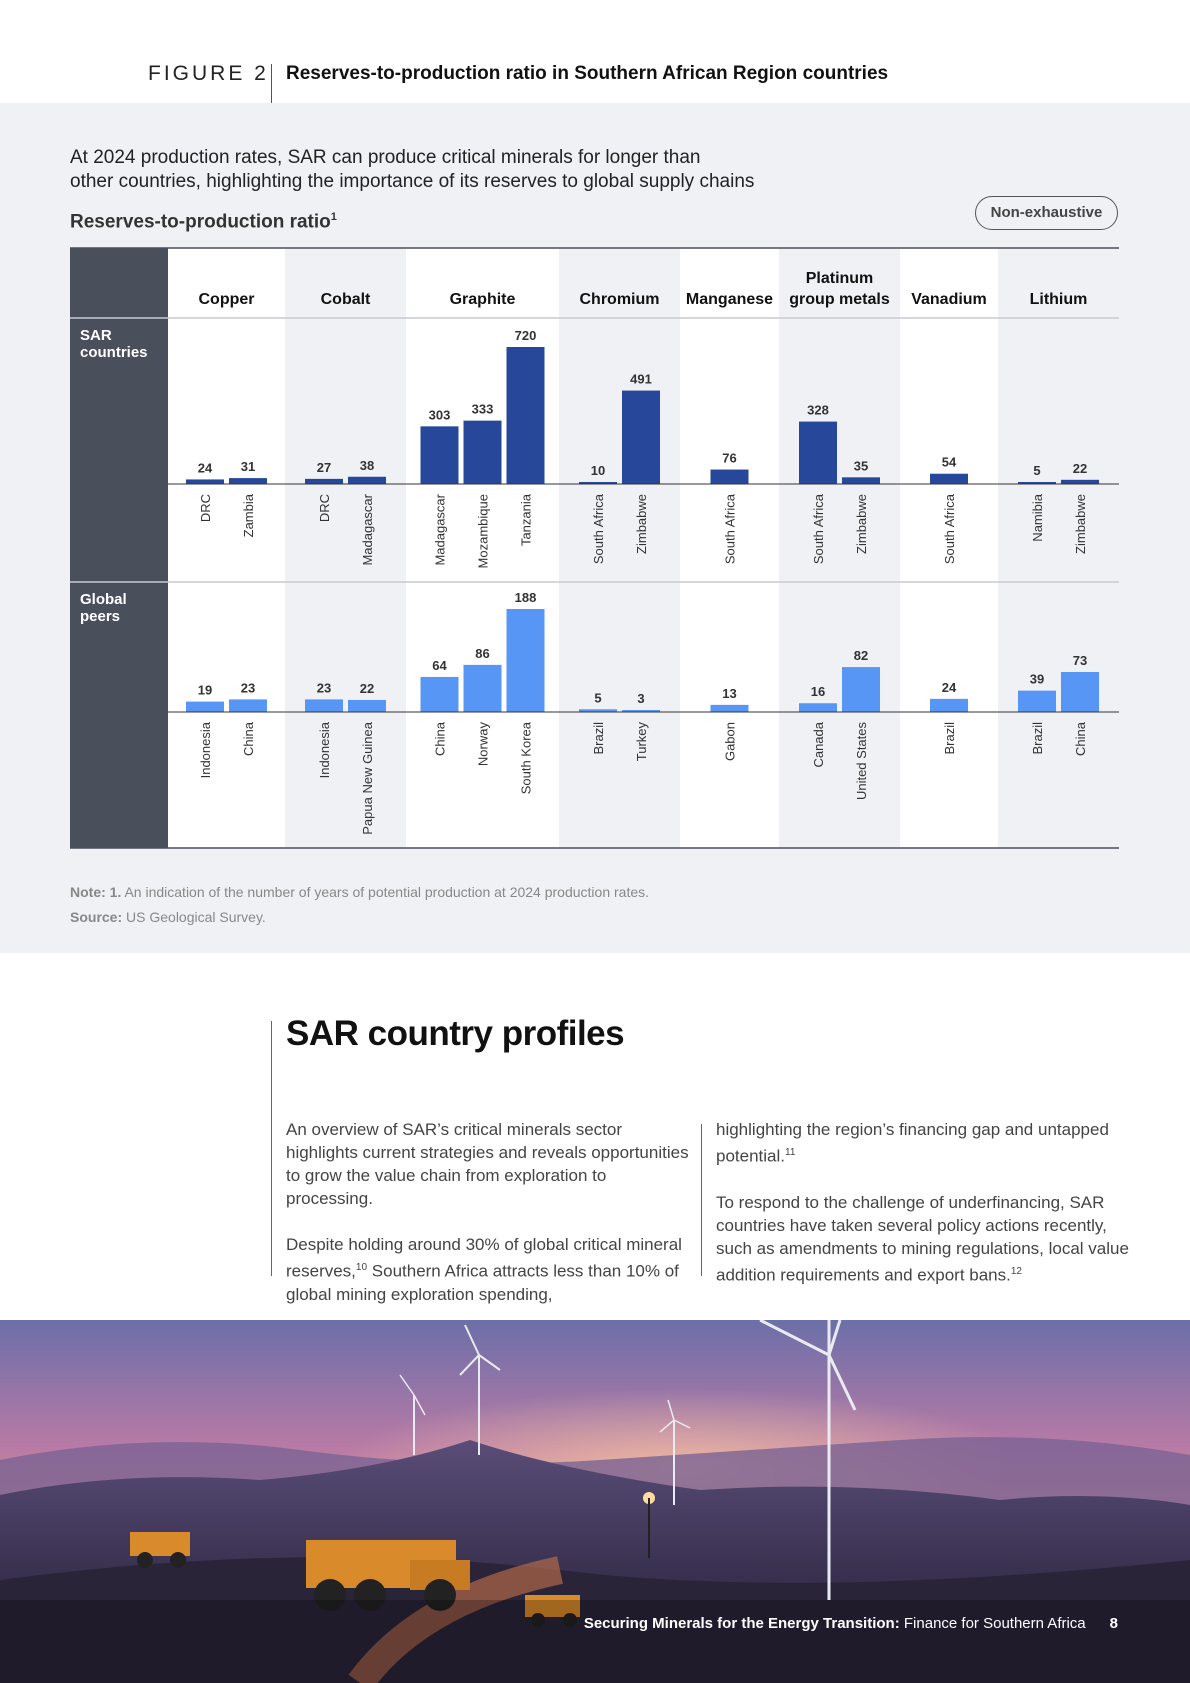  I want to click on group-label: peers, so click(100, 616).